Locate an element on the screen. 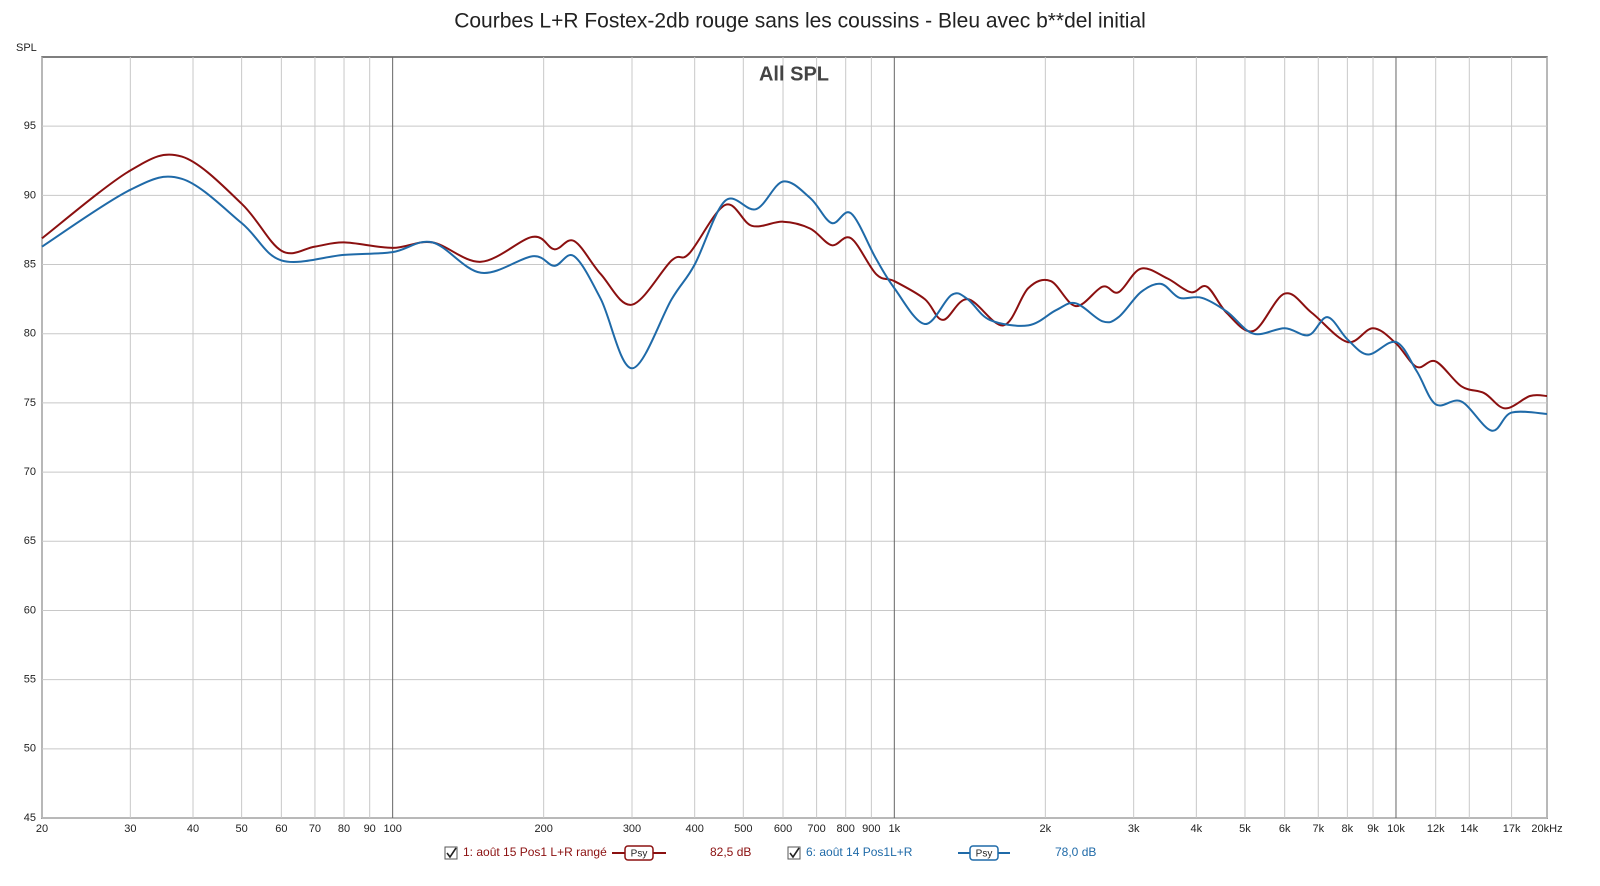  x-tick-label: 40 is located at coordinates (193, 829).